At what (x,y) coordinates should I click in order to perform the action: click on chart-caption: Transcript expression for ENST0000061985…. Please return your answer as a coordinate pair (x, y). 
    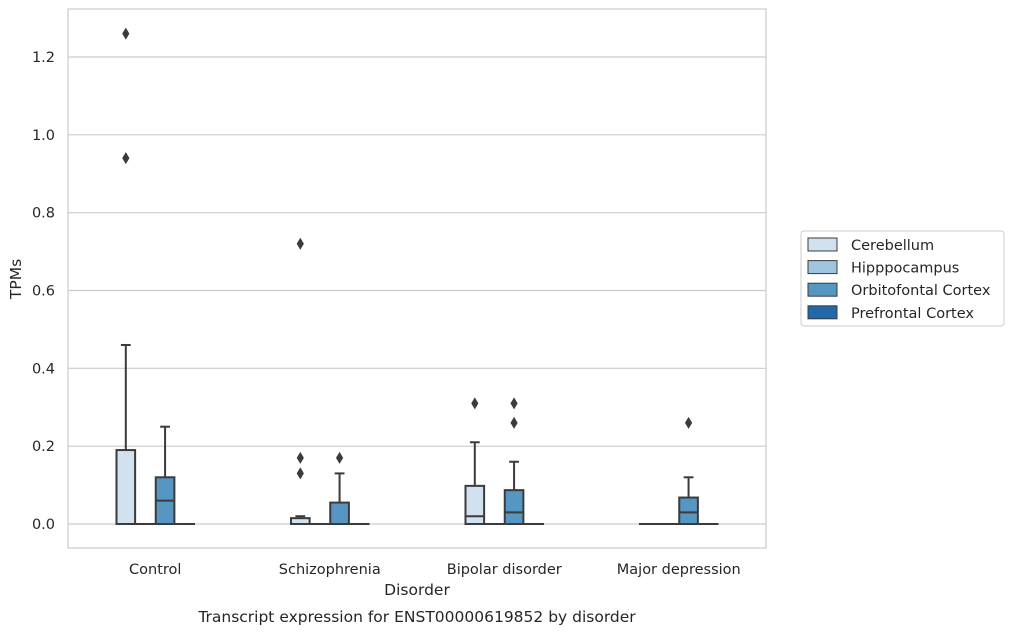
    Looking at the image, I should click on (416, 617).